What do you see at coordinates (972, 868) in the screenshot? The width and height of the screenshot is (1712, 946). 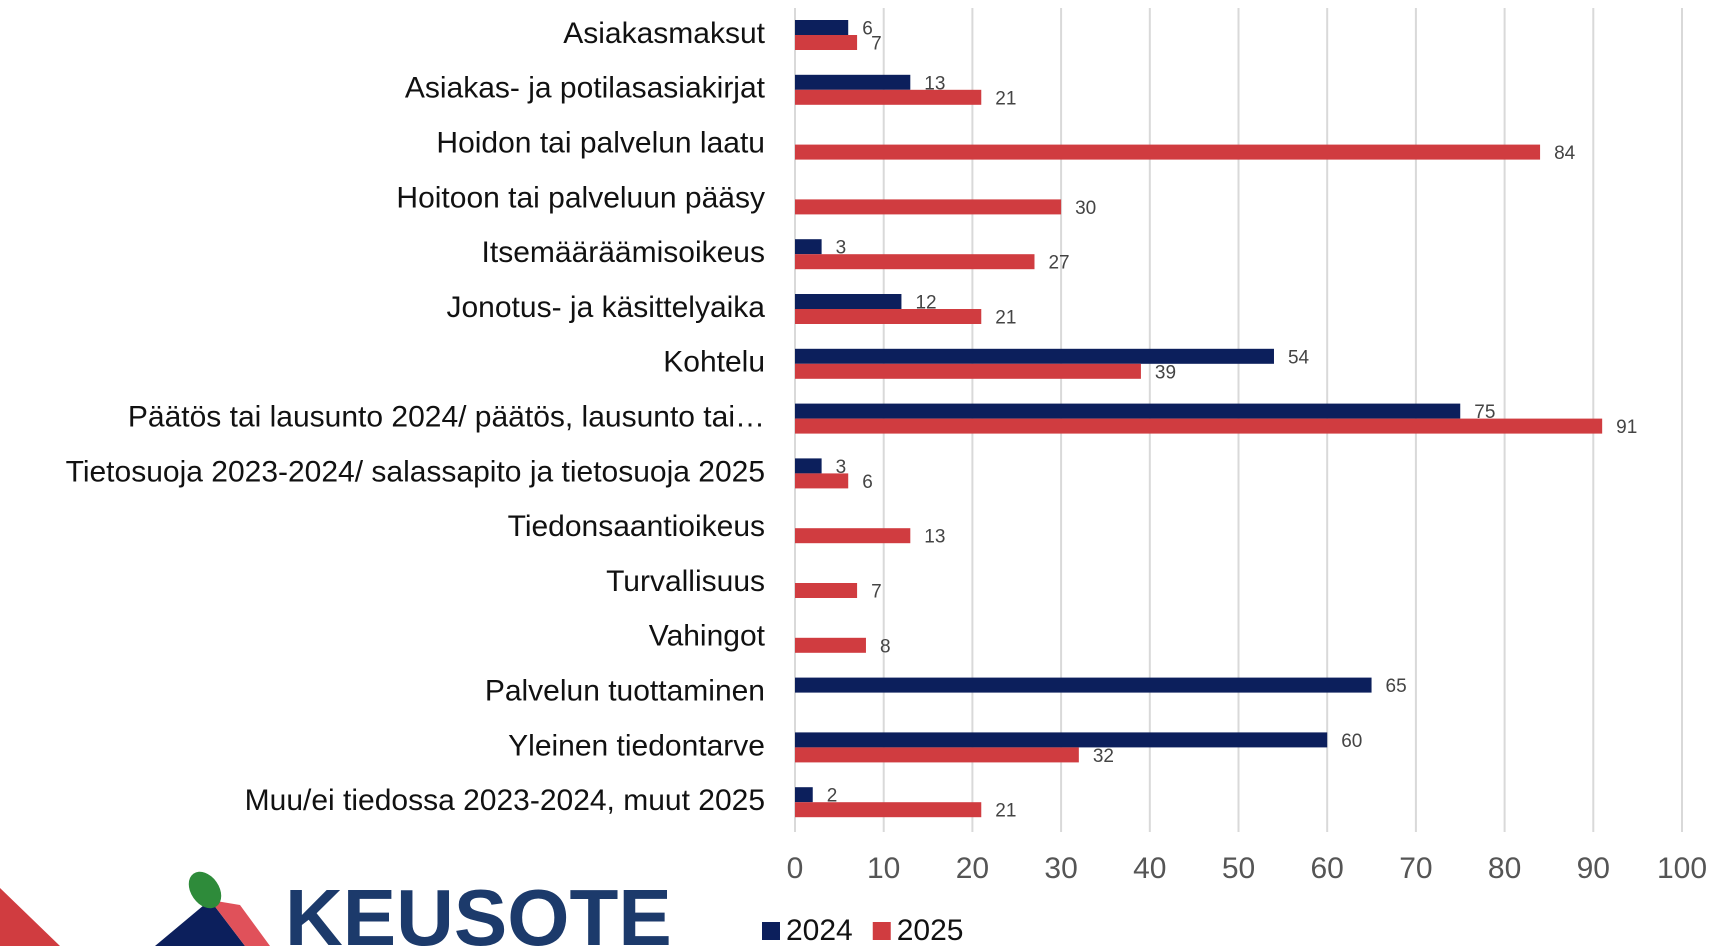 I see `x-tick-label: 20` at bounding box center [972, 868].